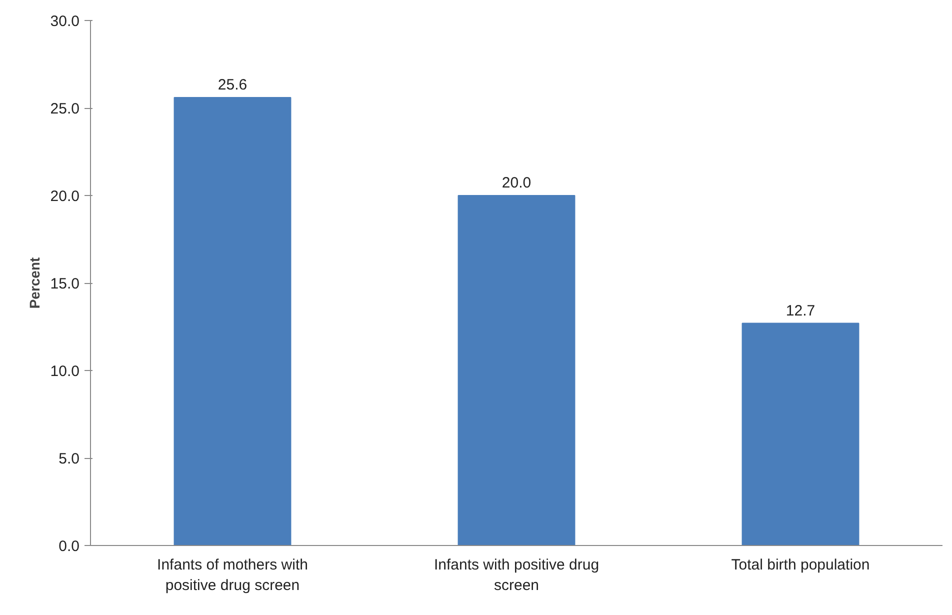  Describe the element at coordinates (65, 196) in the screenshot. I see `y-tick-label: 20.0` at that location.